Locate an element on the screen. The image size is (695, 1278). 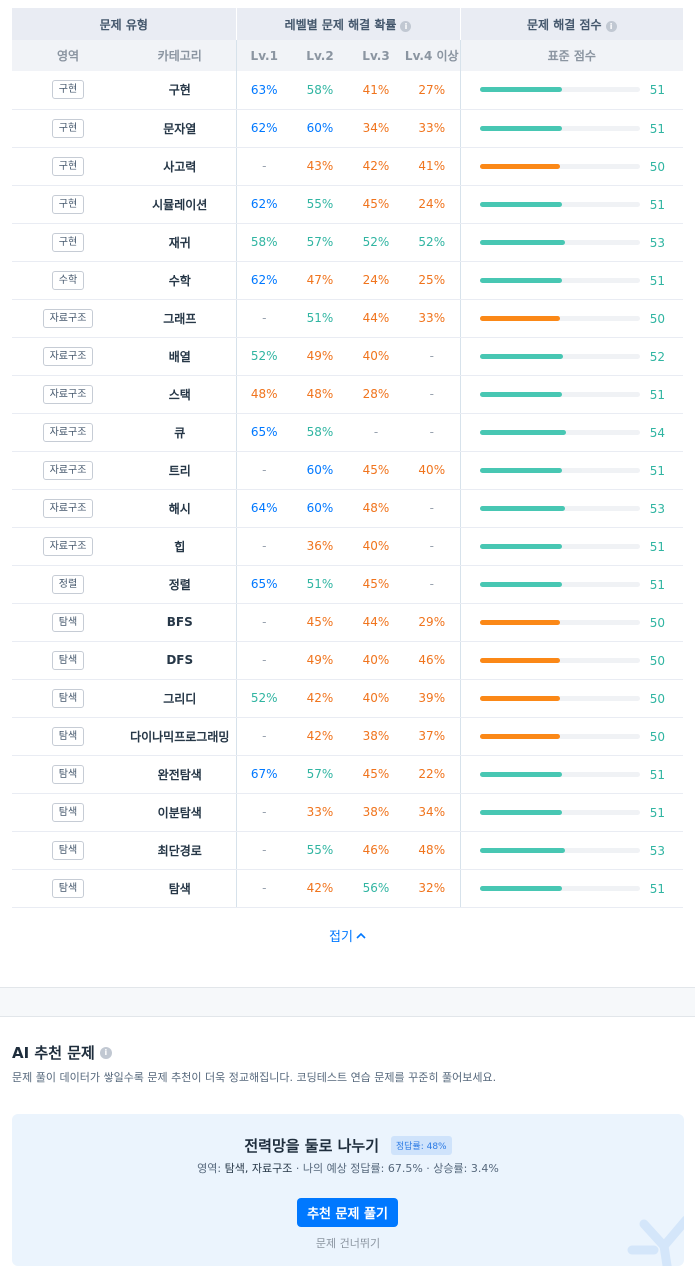
lv3-value: - is located at coordinates (376, 432).